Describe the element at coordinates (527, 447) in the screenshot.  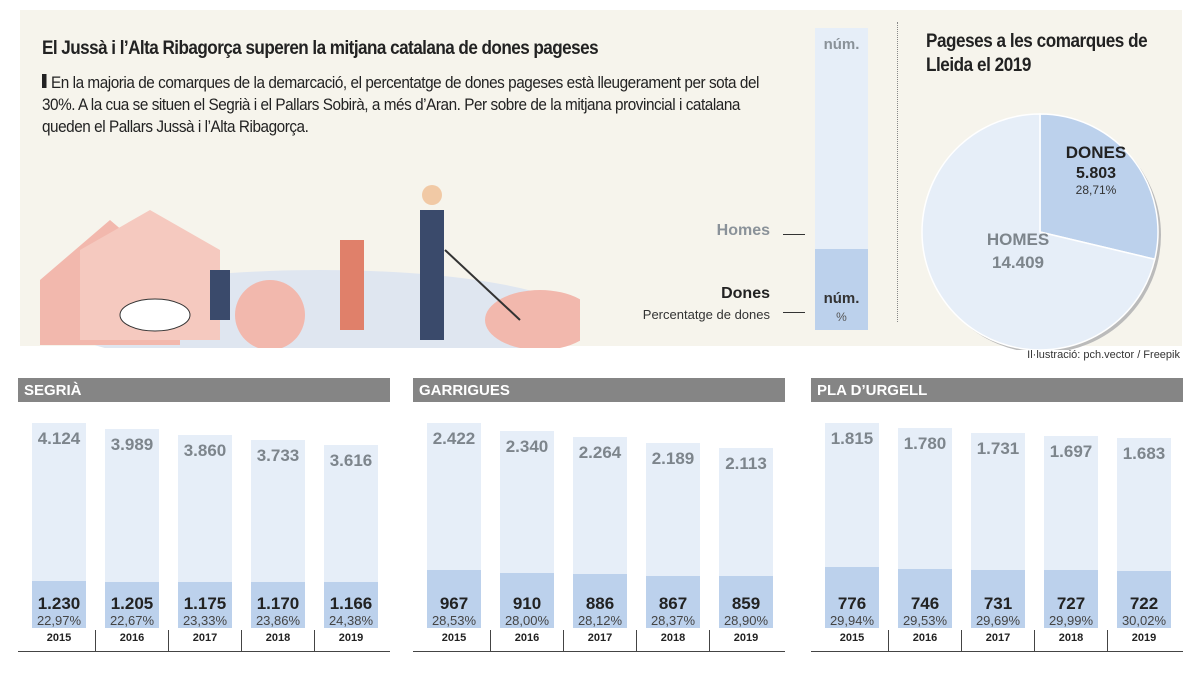
I see `homes-value: 2.340` at that location.